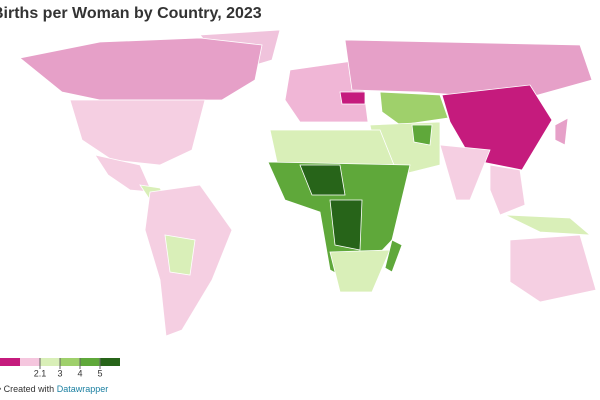 The height and width of the screenshot is (400, 600). What do you see at coordinates (548, 225) in the screenshot?
I see `indonesia` at bounding box center [548, 225].